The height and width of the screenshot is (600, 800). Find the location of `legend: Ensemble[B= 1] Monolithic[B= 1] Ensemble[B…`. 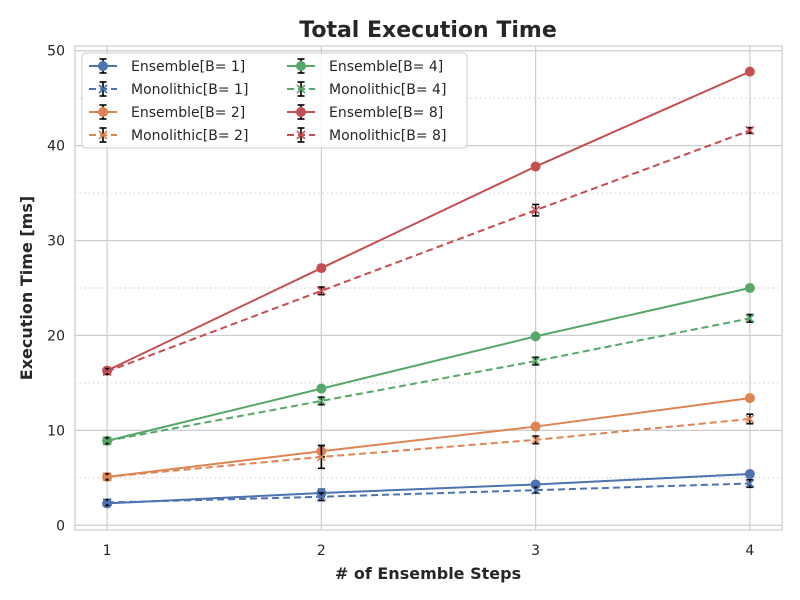

legend: Ensemble[B= 1] Monolithic[B= 1] Ensemble[B… is located at coordinates (274, 100).